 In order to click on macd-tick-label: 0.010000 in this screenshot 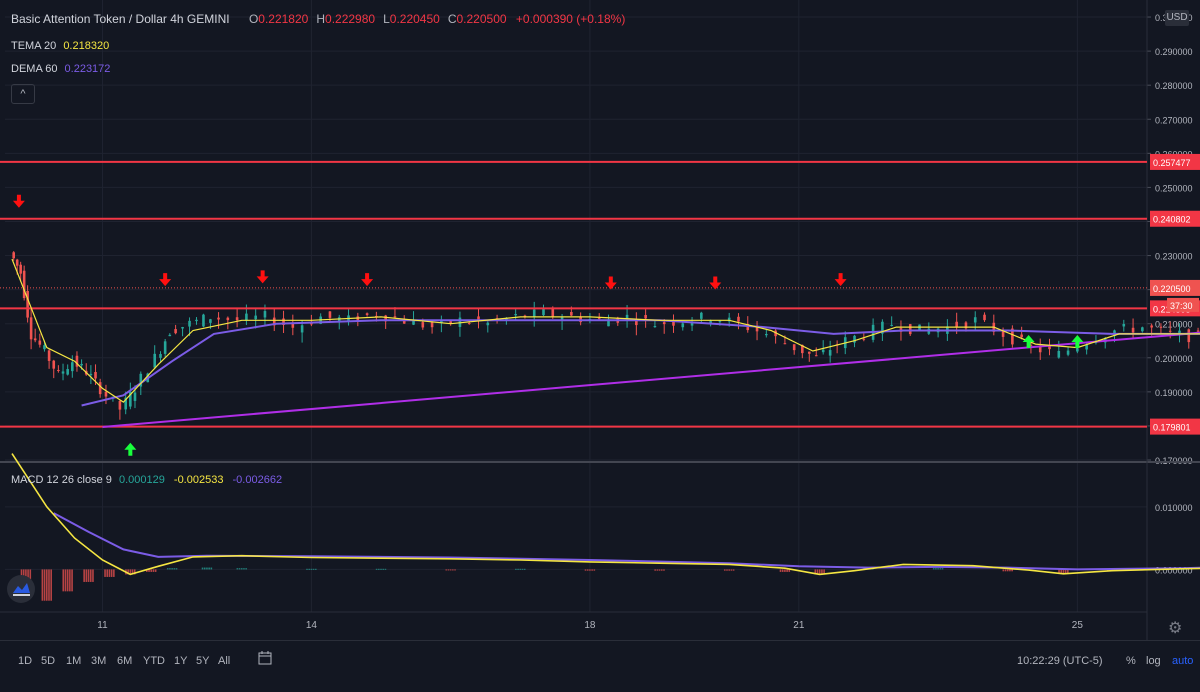, I will do `click(1174, 508)`.